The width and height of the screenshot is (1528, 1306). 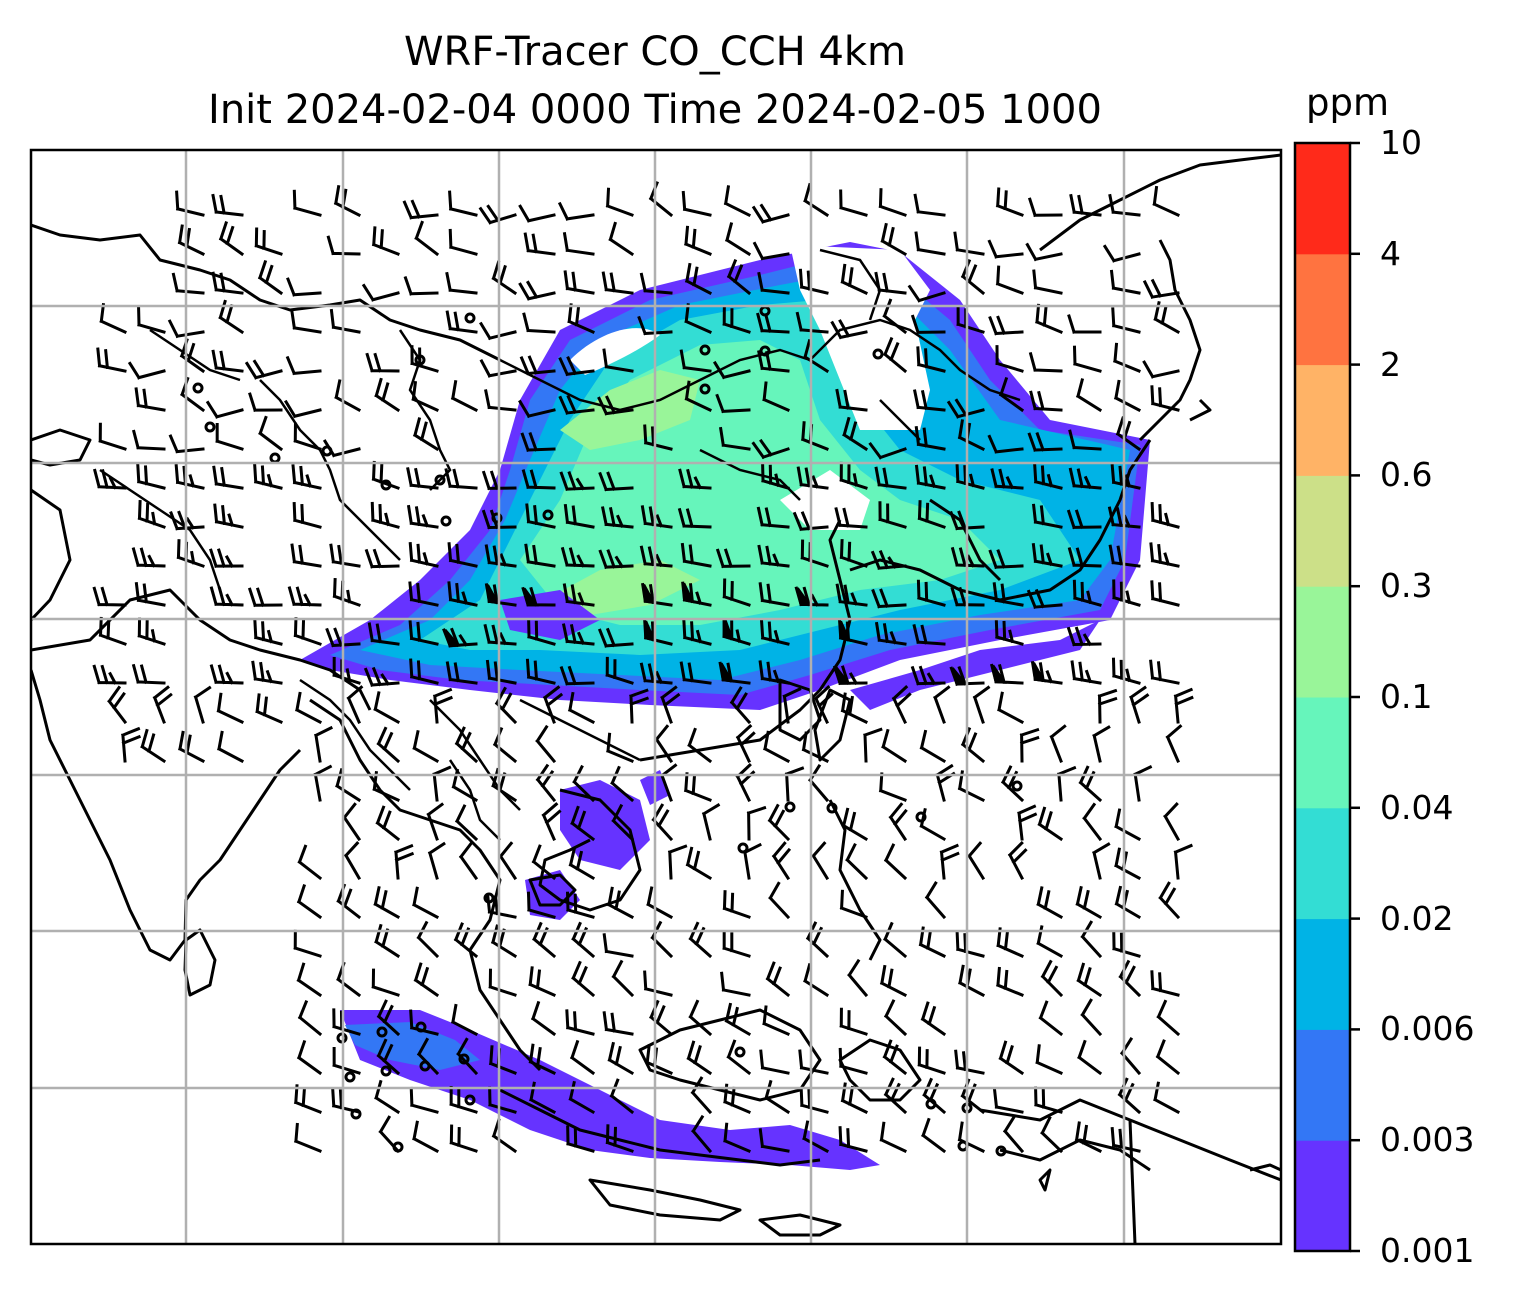 What do you see at coordinates (1327, 697) in the screenshot?
I see `colorbar` at bounding box center [1327, 697].